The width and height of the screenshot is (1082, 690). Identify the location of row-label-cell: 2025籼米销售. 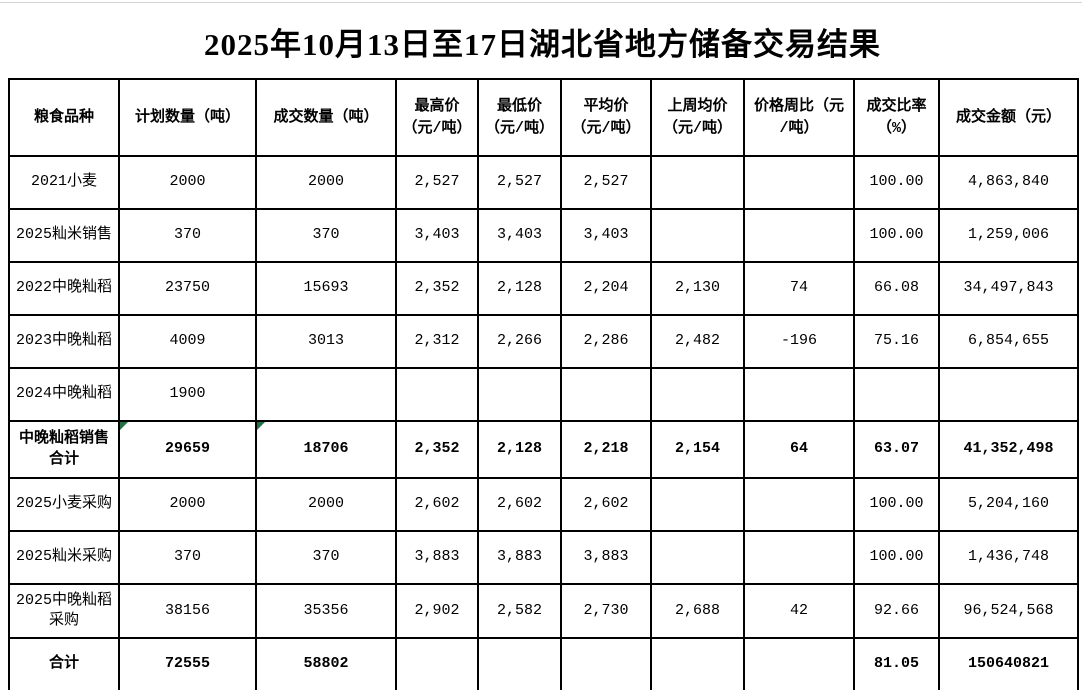
(64, 235).